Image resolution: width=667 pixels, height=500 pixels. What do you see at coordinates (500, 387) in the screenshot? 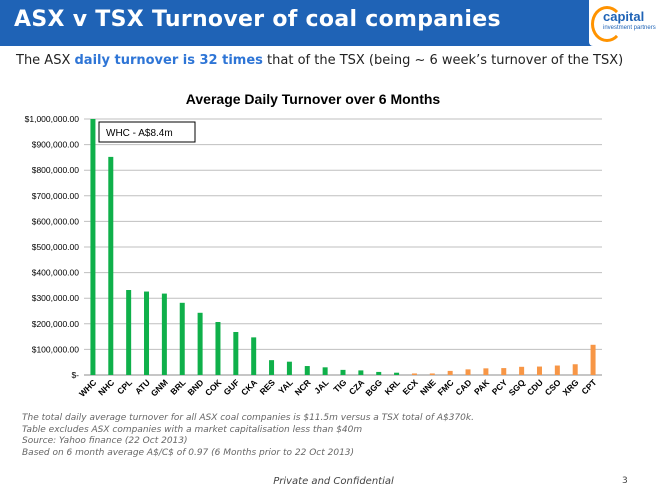
I see `x-tick-label: PCY` at bounding box center [500, 387].